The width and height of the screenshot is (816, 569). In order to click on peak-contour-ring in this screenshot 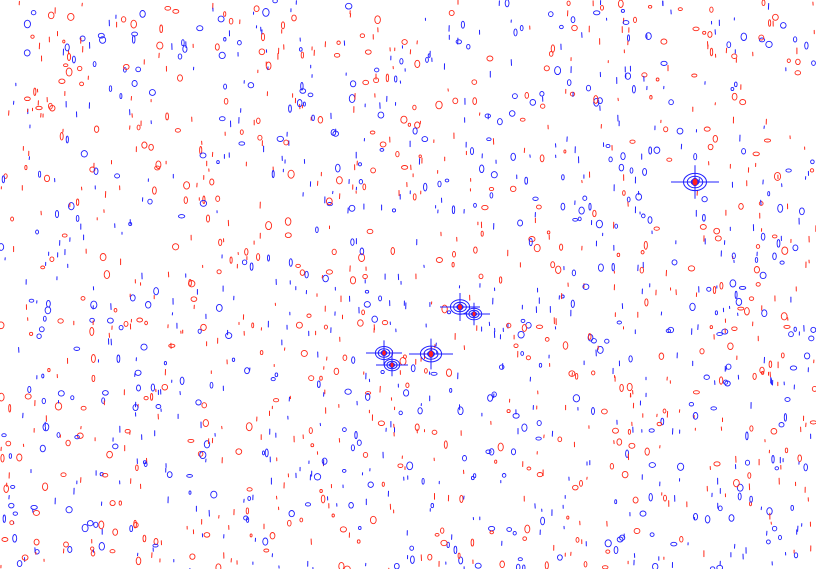, I will do `click(474, 314)`.